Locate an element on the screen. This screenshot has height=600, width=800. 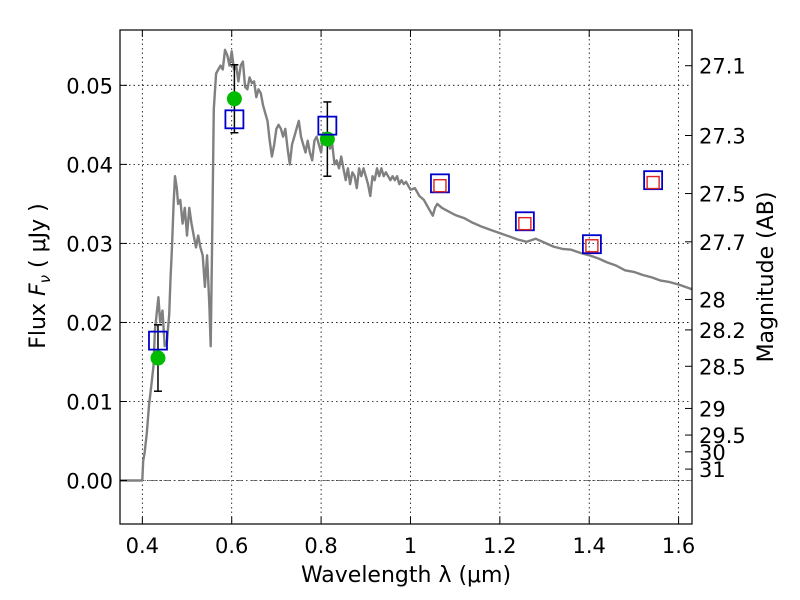
x-axis-label: Wavelength λ (μm) is located at coordinates (406, 575).